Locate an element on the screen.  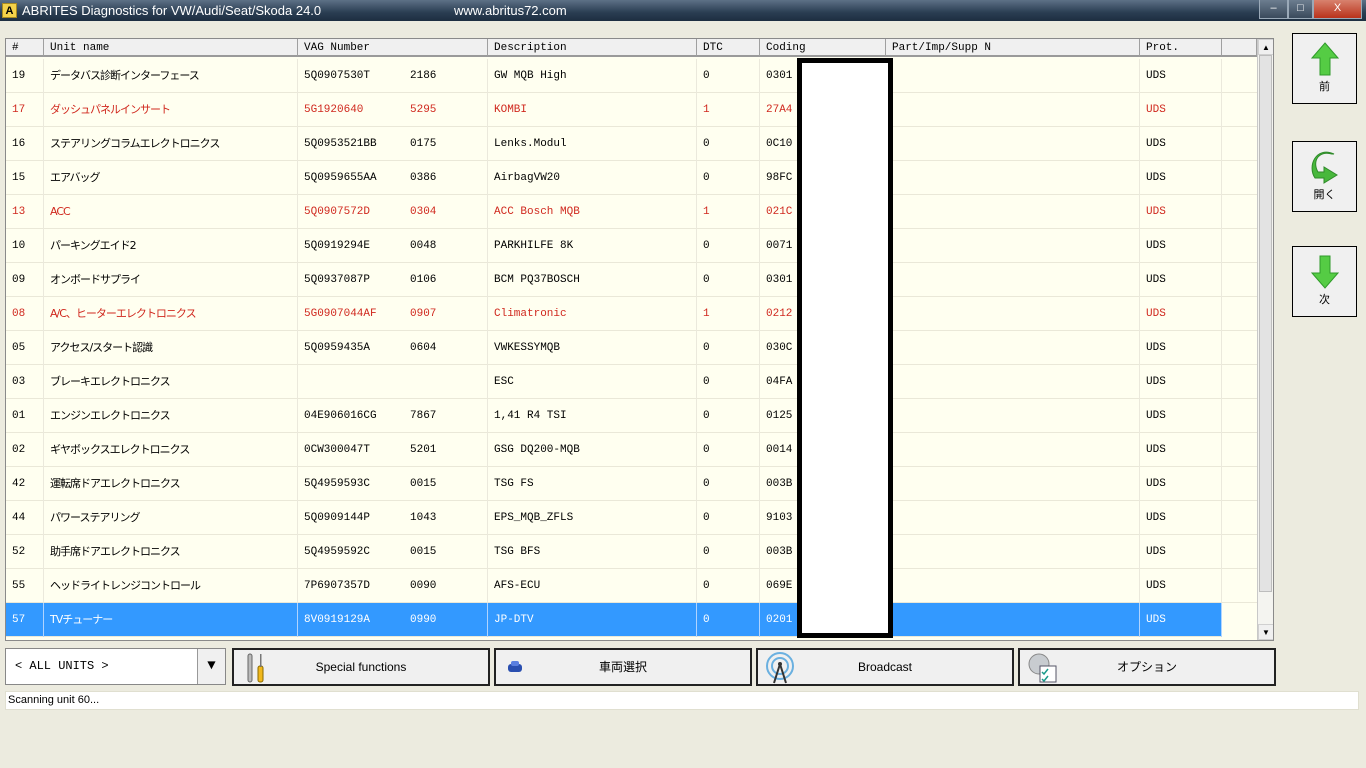
scroll-down-icon: ▼ is located at coordinates (1265, 632).